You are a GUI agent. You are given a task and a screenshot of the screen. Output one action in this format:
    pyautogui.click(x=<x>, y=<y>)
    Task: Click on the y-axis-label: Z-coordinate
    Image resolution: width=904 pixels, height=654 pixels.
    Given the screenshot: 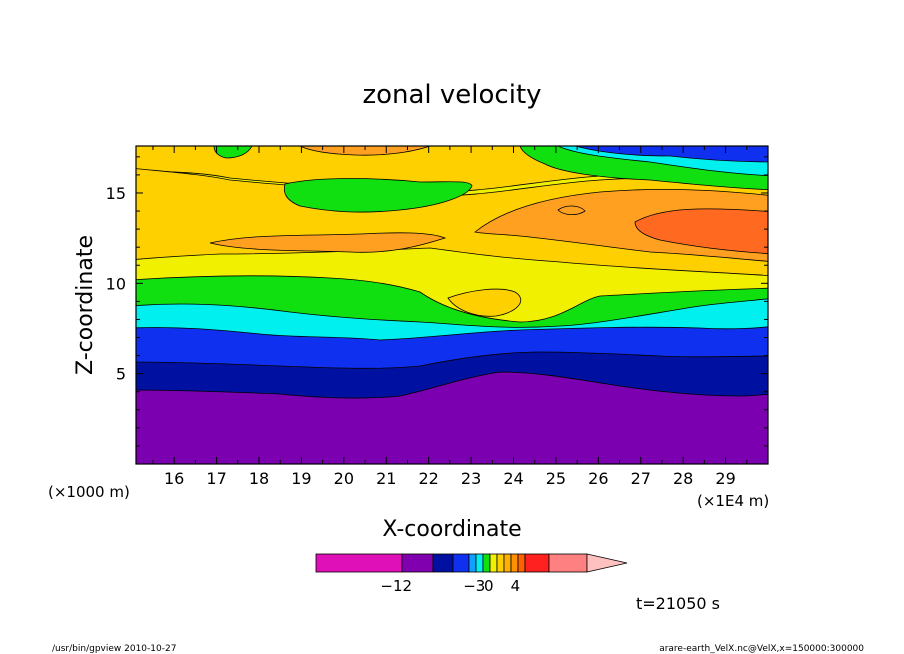 What is the action you would take?
    pyautogui.click(x=85, y=305)
    